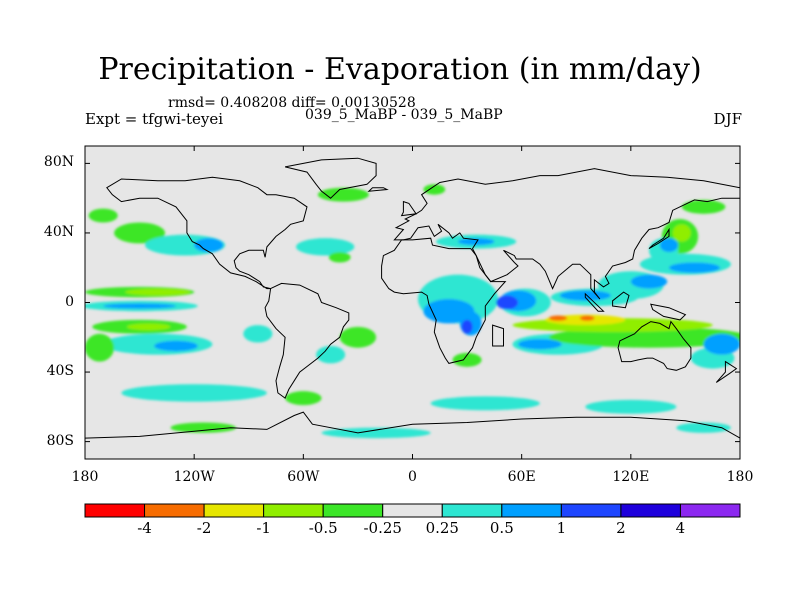 The image size is (800, 600). What do you see at coordinates (203, 427) in the screenshot?
I see `anomaly-antarctic-dry` at bounding box center [203, 427].